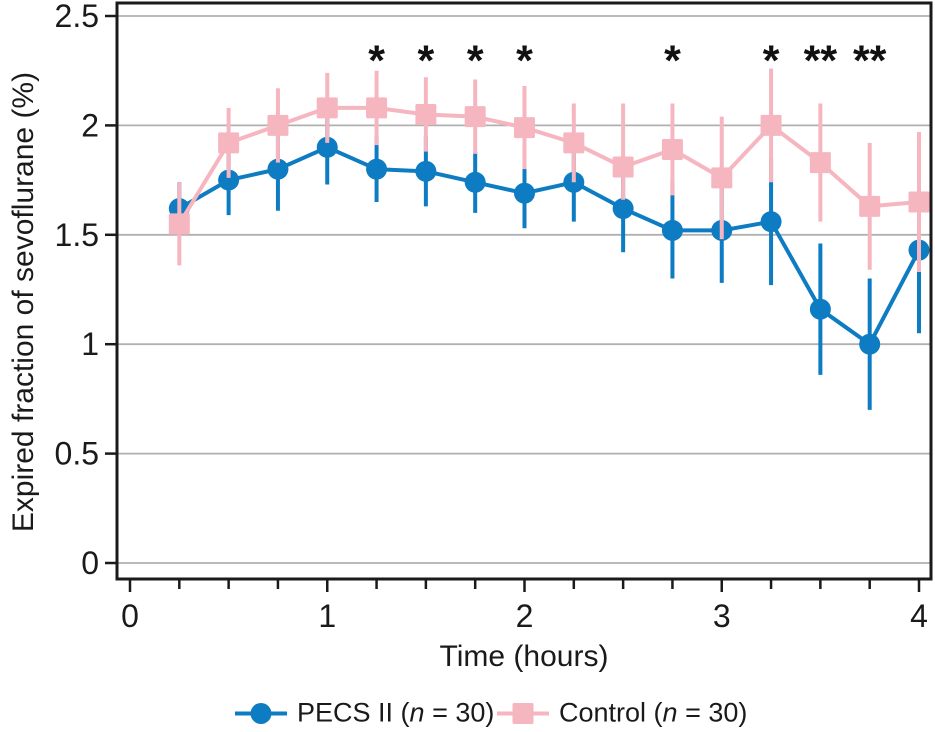 This screenshot has height=732, width=935. Describe the element at coordinates (77, 235) in the screenshot. I see `y-tick-label: 1.5` at that location.